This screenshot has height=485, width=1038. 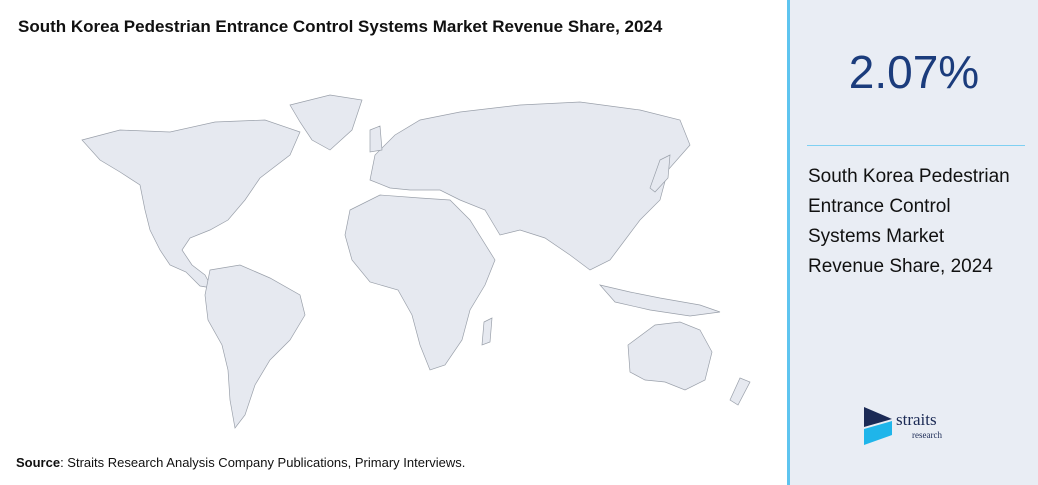 I want to click on australia, so click(x=670, y=356).